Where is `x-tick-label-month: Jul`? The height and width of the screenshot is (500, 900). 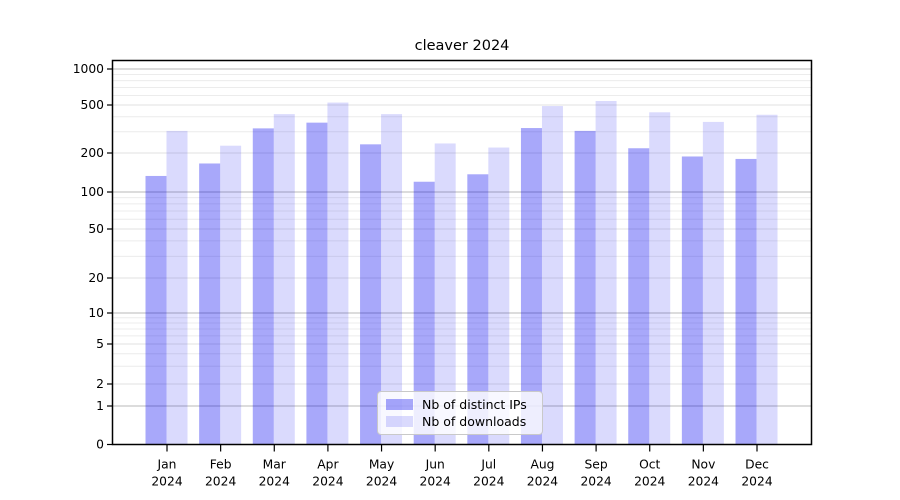
x-tick-label-month: Jul is located at coordinates (488, 465).